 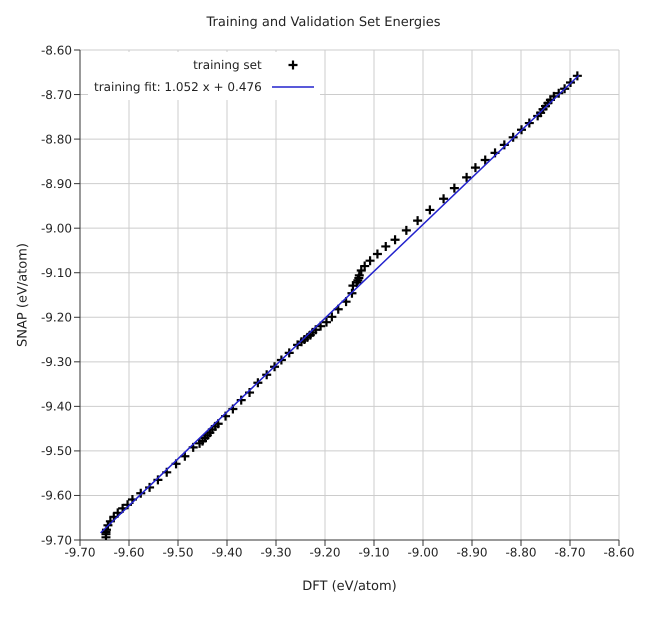 What do you see at coordinates (56, 362) in the screenshot?
I see `y-tick-label: -9.30` at bounding box center [56, 362].